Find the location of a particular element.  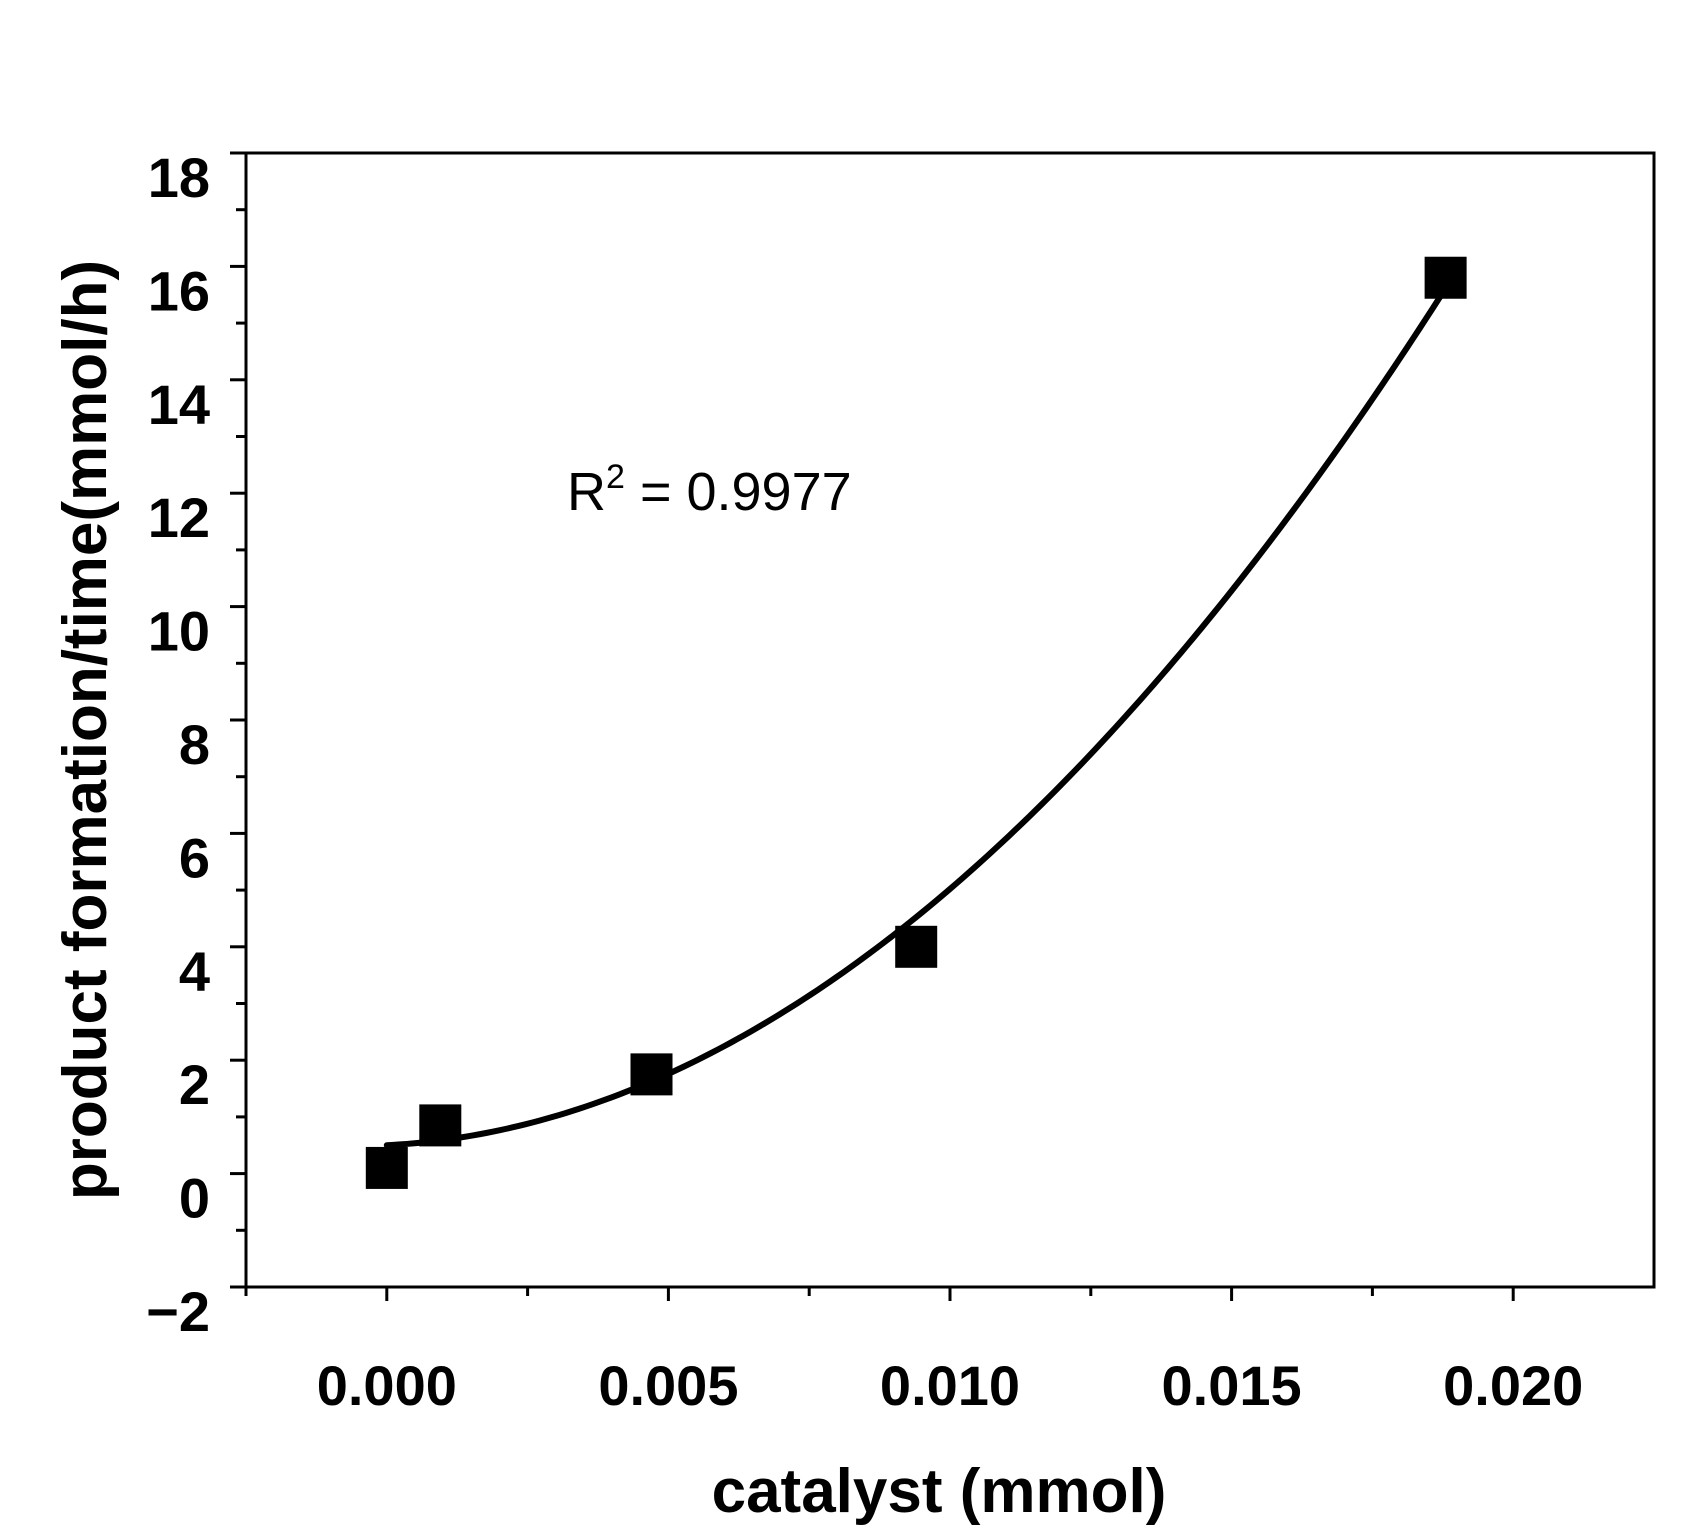

x-axis-title: catalyst (mmol) is located at coordinates (939, 1491).